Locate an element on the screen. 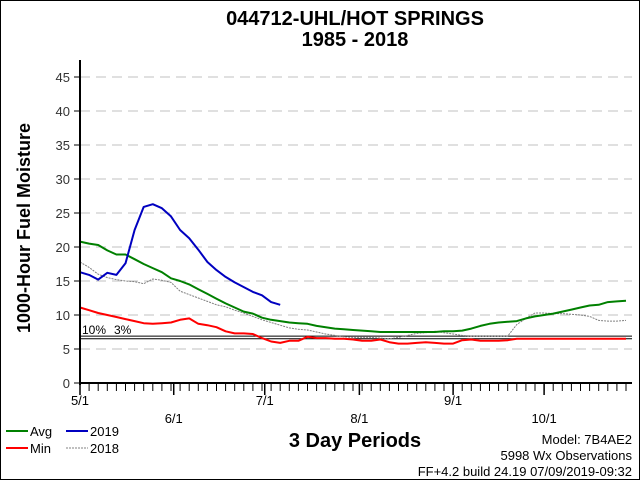 Image resolution: width=640 pixels, height=480 pixels. y-tick-label: 5 is located at coordinates (66, 349).